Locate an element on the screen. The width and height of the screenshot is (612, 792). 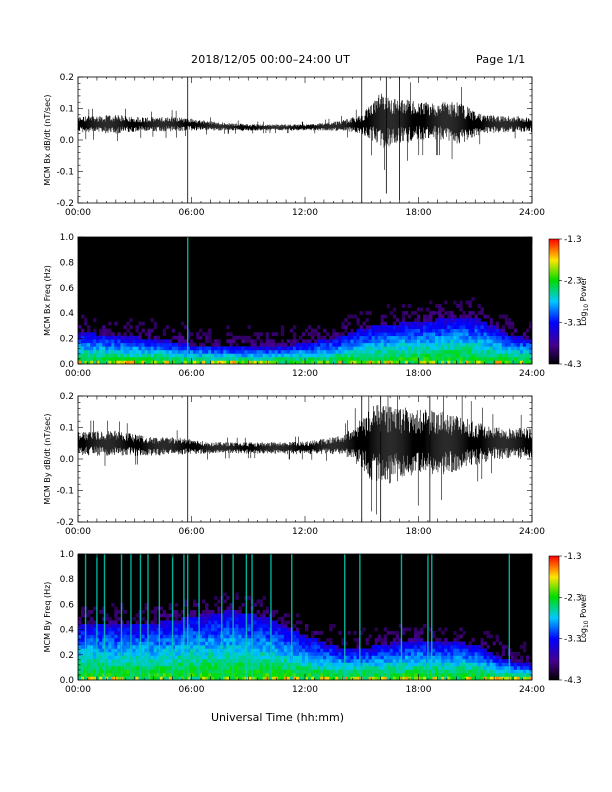
trace-group is located at coordinates (305, 126).